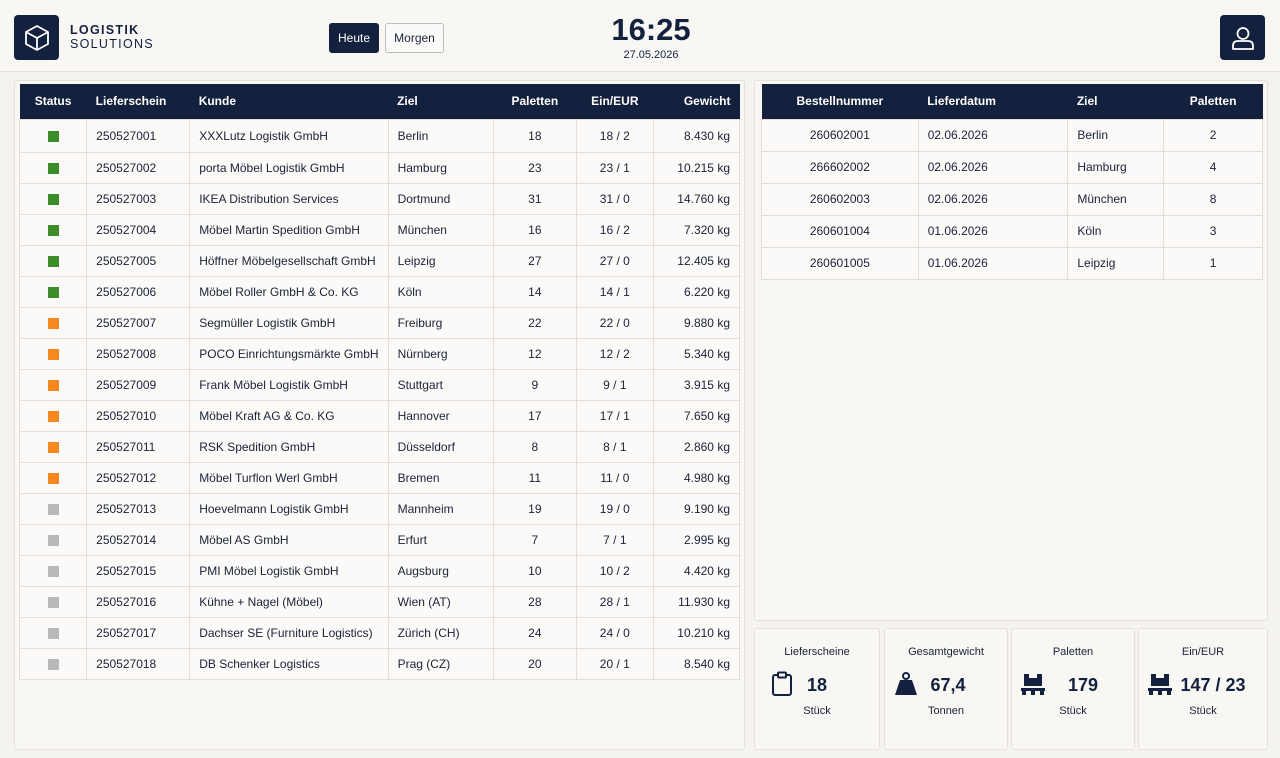  I want to click on gewicht-cell: 2.995 kg, so click(696, 539).